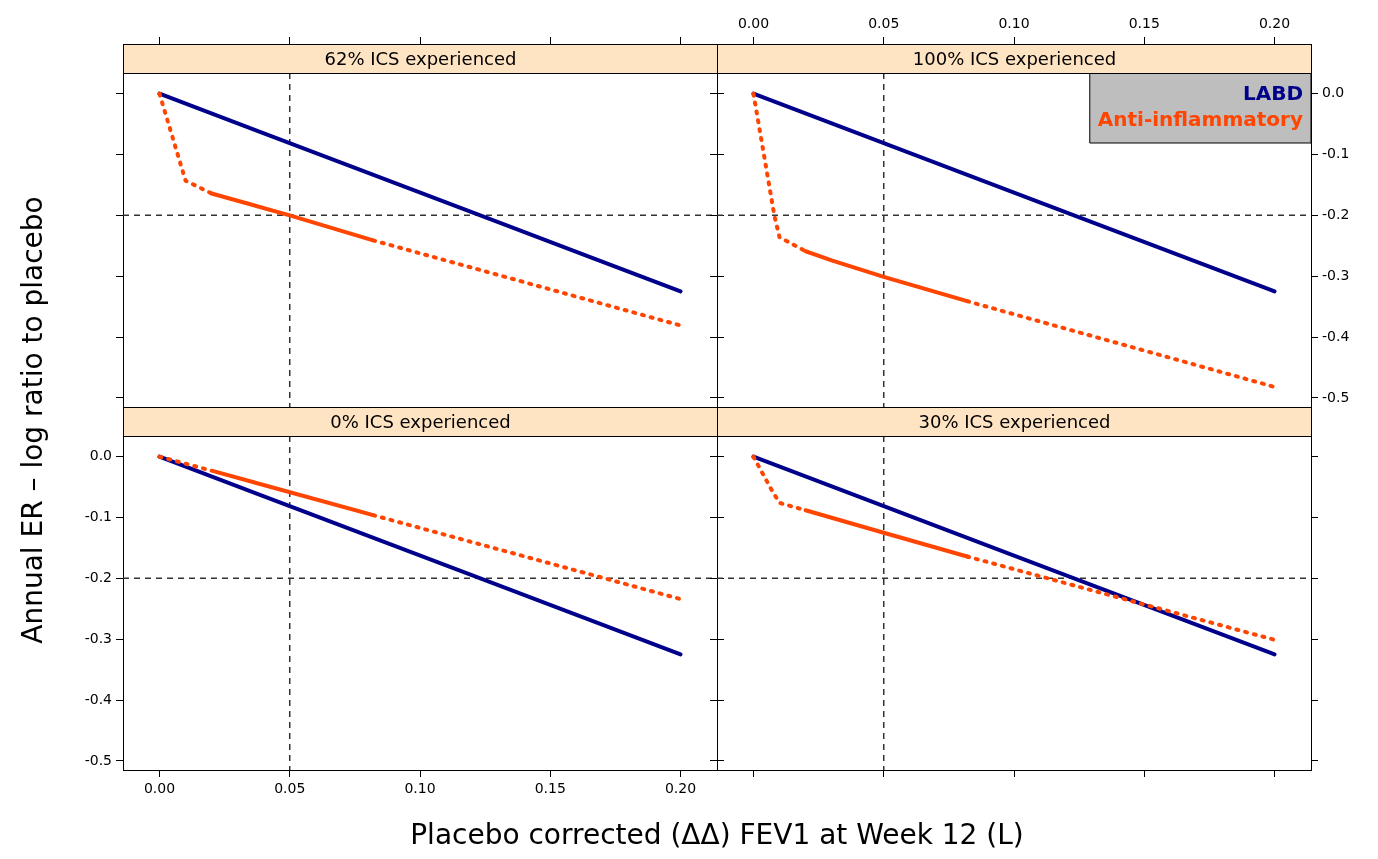  What do you see at coordinates (1014, 59) in the screenshot?
I see `chart-title: 100% ICS experienced` at bounding box center [1014, 59].